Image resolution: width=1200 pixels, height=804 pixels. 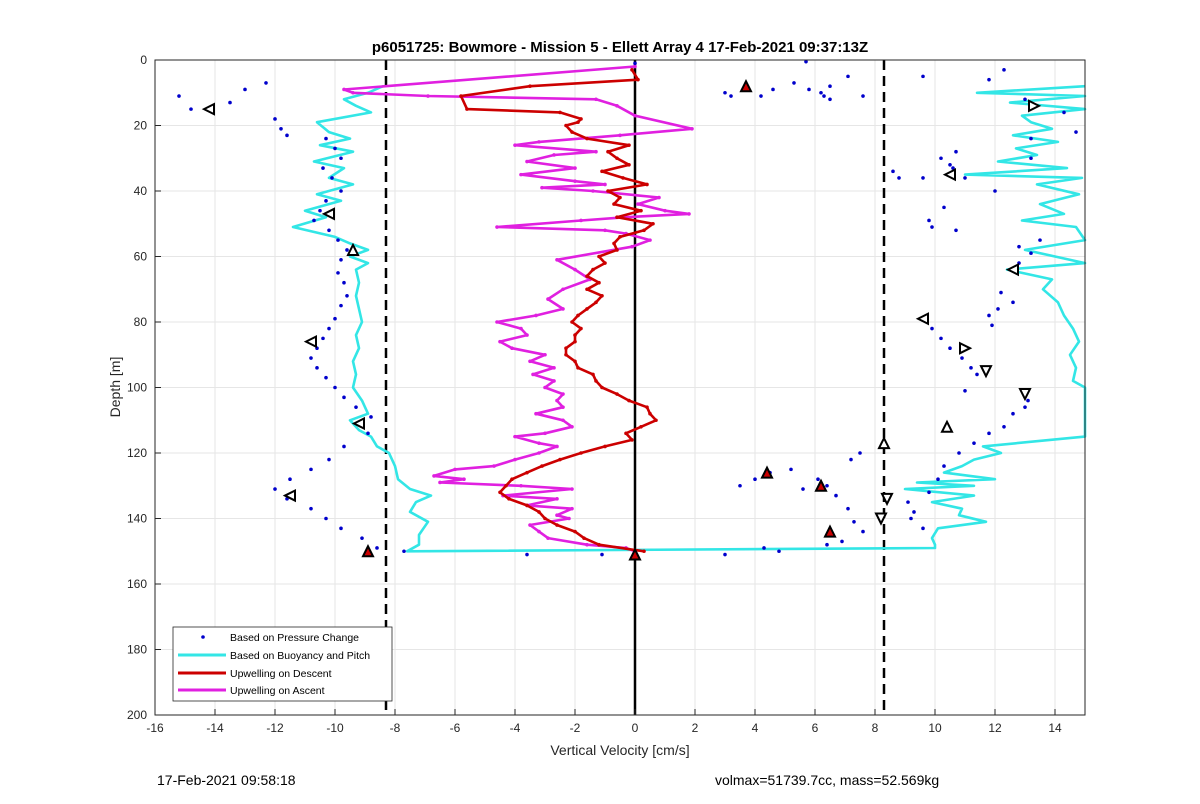 What do you see at coordinates (619, 750) in the screenshot?
I see `x-axis-label: Vertical Velocity [cm/s]` at bounding box center [619, 750].